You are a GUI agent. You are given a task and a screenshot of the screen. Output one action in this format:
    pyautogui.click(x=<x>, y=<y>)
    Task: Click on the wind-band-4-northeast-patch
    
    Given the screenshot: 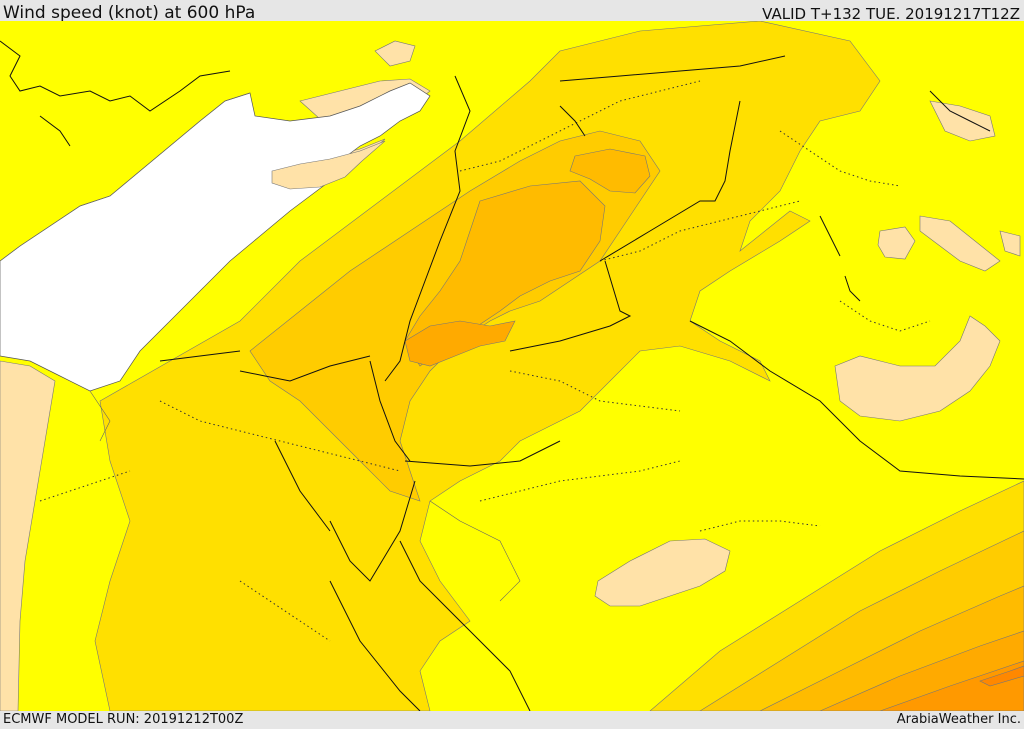 What is the action you would take?
    pyautogui.click(x=610, y=171)
    